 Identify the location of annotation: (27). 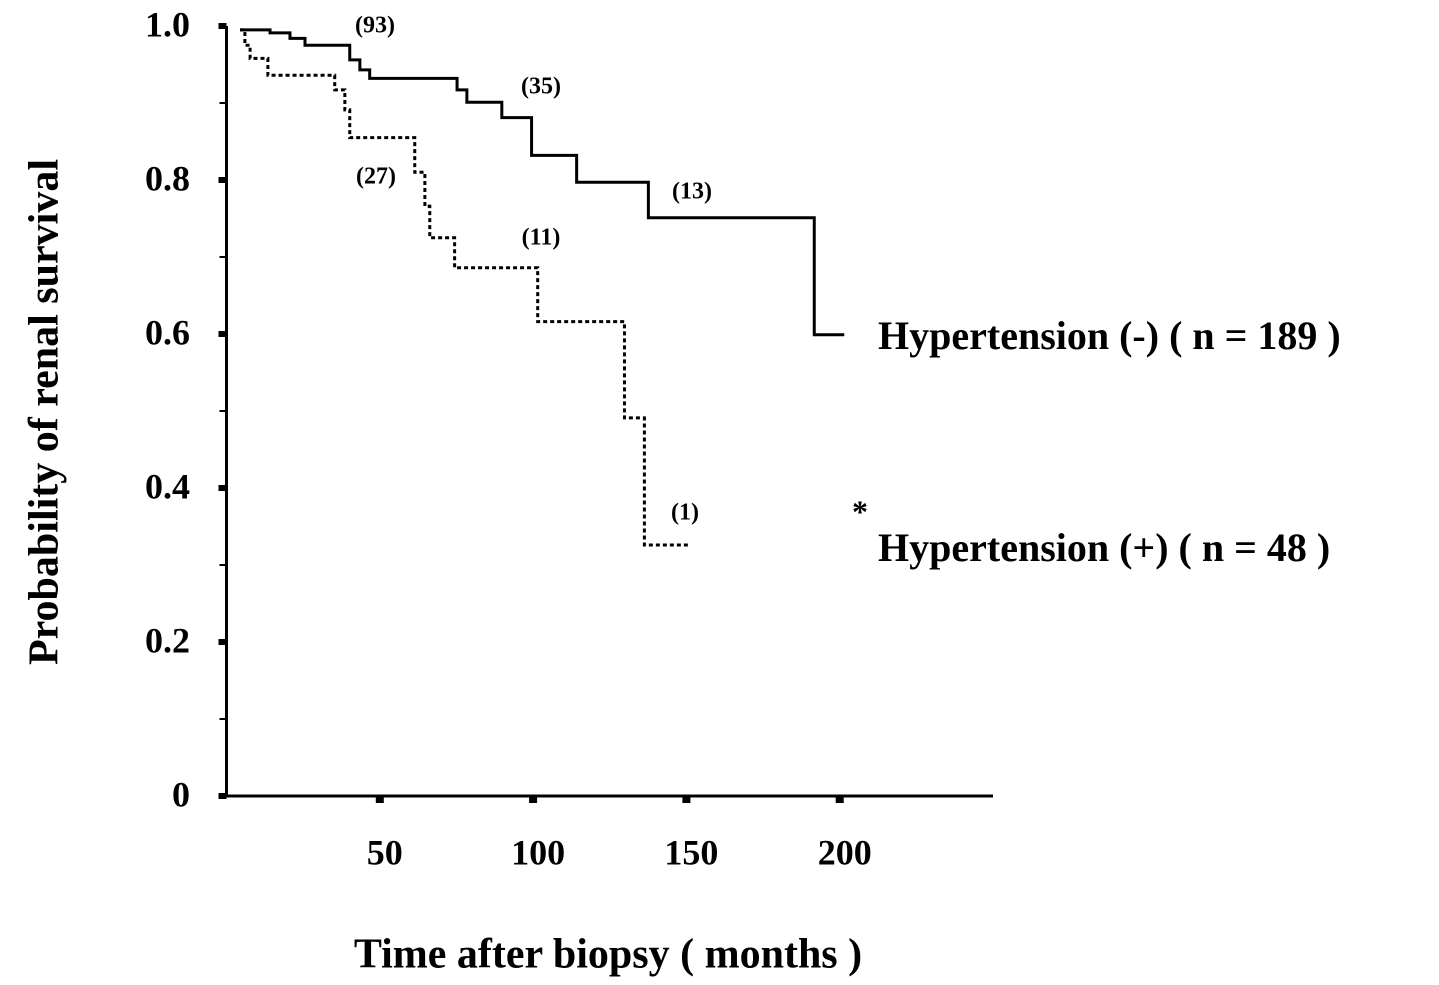
(376, 177).